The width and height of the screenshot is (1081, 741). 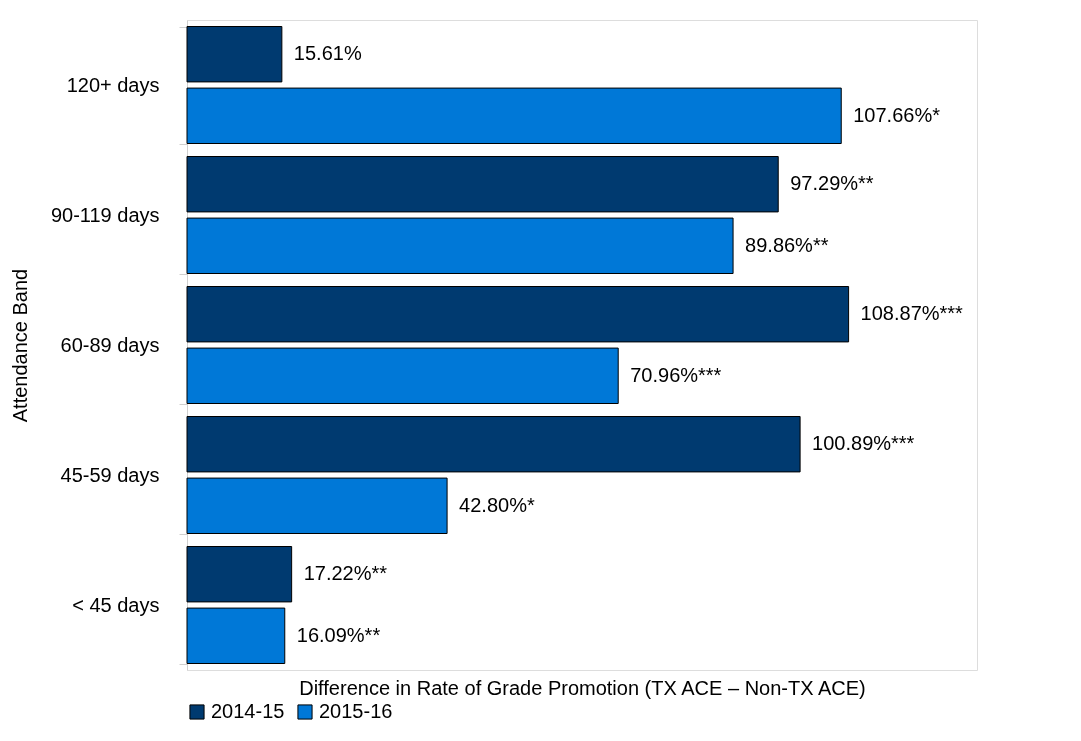 I want to click on data-label: 100.89%***, so click(x=863, y=443).